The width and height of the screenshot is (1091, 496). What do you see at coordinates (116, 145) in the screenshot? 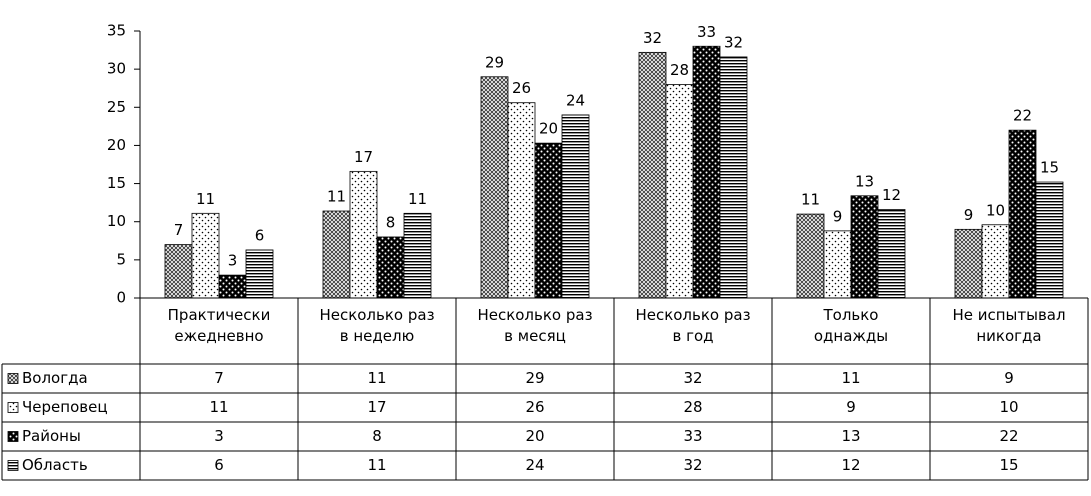
I see `y-tick-label: 20` at bounding box center [116, 145].